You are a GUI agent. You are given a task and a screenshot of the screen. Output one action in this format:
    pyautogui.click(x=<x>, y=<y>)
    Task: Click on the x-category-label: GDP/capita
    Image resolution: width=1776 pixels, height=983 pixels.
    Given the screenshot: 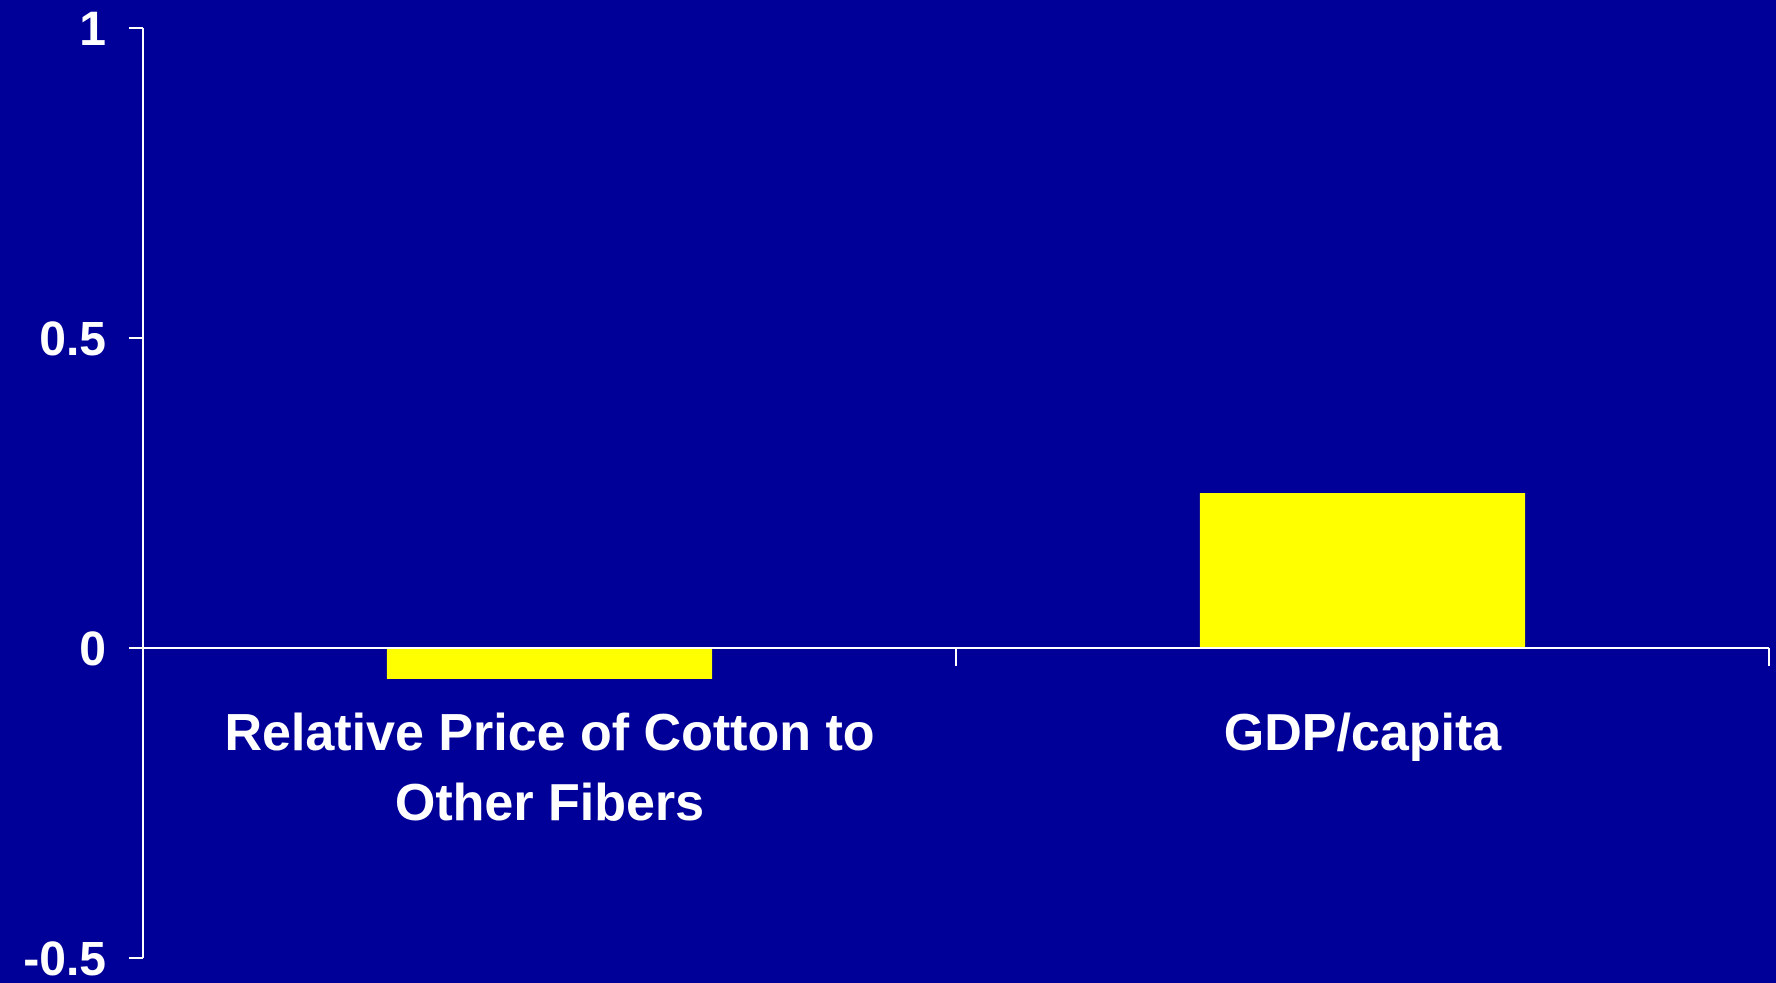 What is the action you would take?
    pyautogui.click(x=1363, y=733)
    